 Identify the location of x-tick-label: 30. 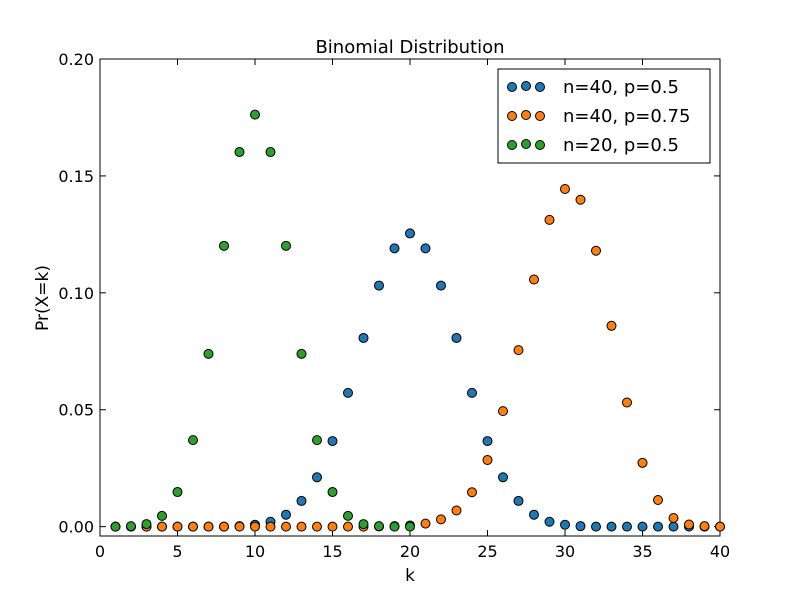
(565, 551).